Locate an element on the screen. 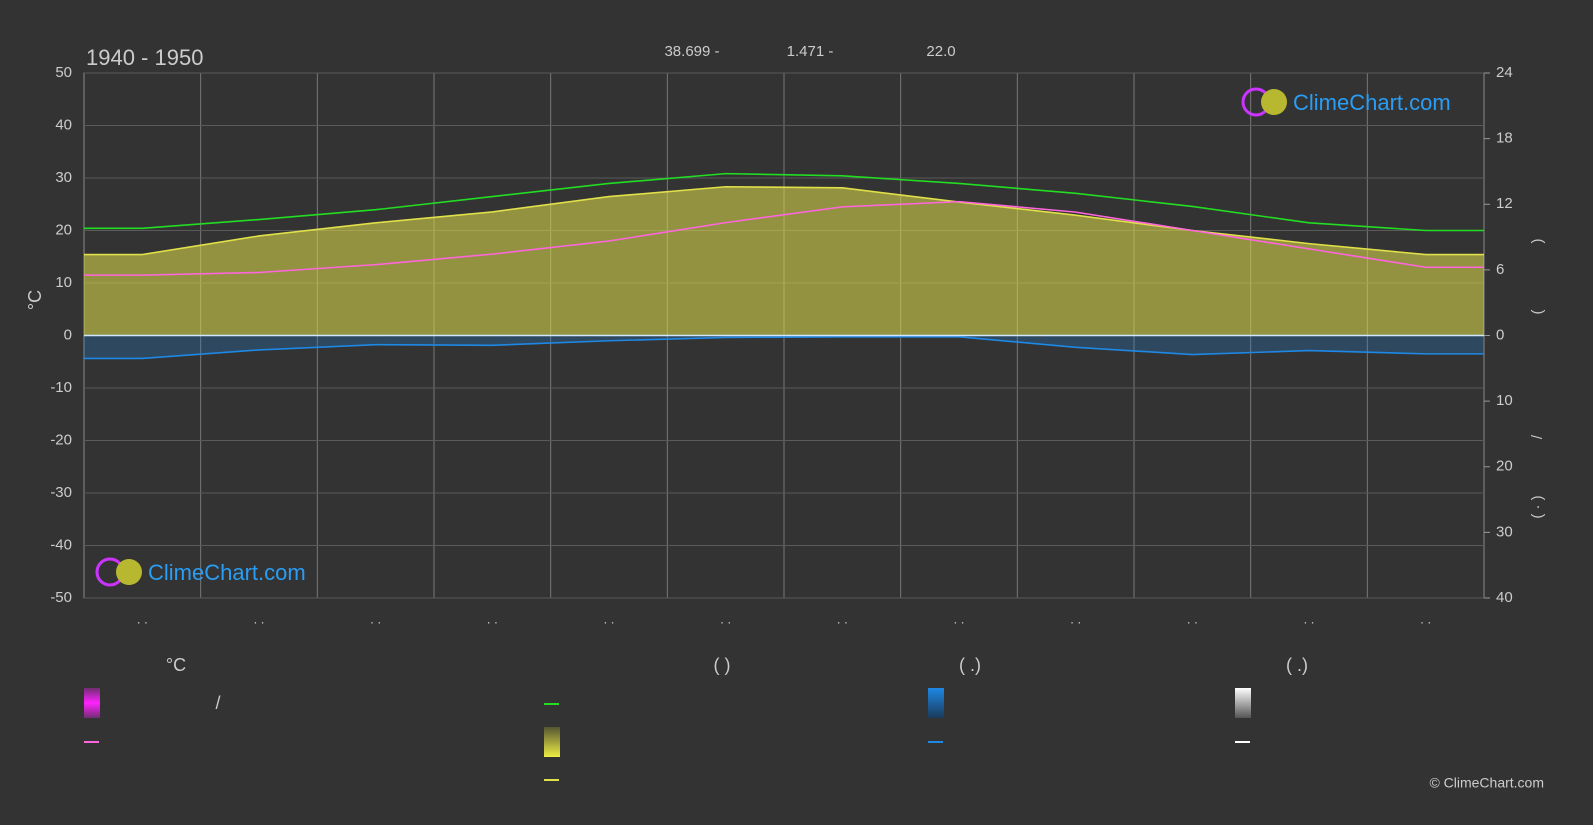 The image size is (1593, 825). y-tick-label: -10 is located at coordinates (61, 387).